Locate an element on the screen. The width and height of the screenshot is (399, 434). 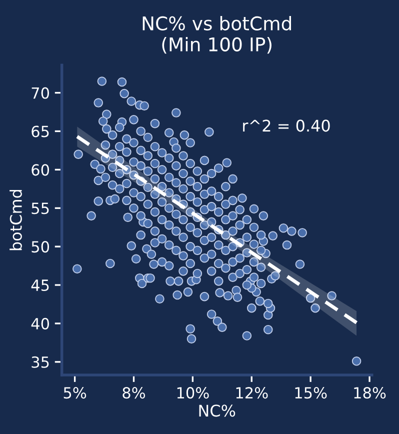
y-tick-label: 50 is located at coordinates (41, 247).